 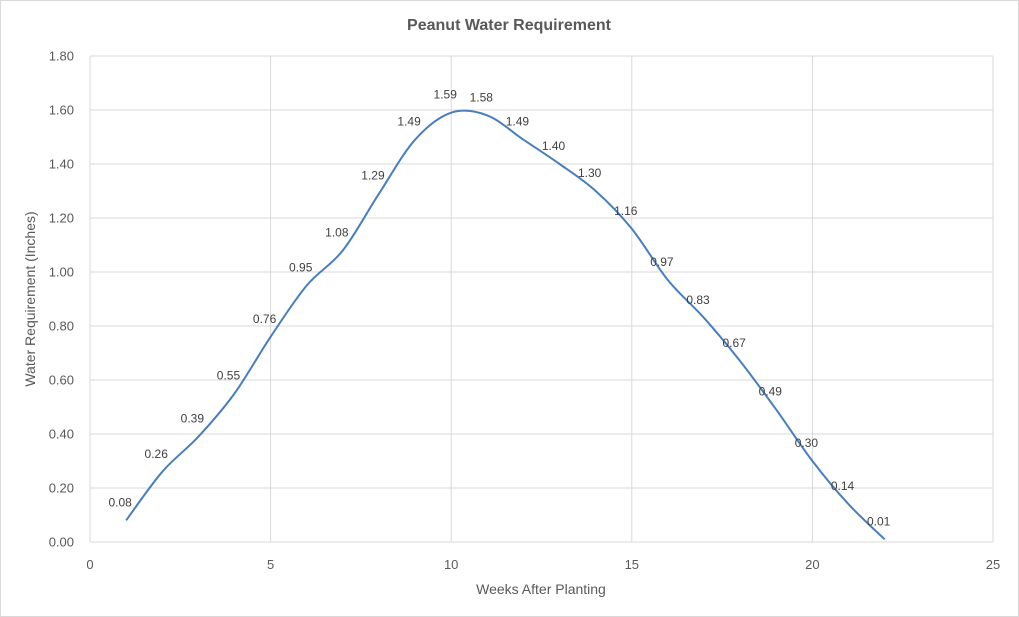 I want to click on y-axis-ticks: 0.00 0.20 0.40 0.60 0.80 1.00 1.20 1.40 1.60 1.80, so click(x=61, y=299).